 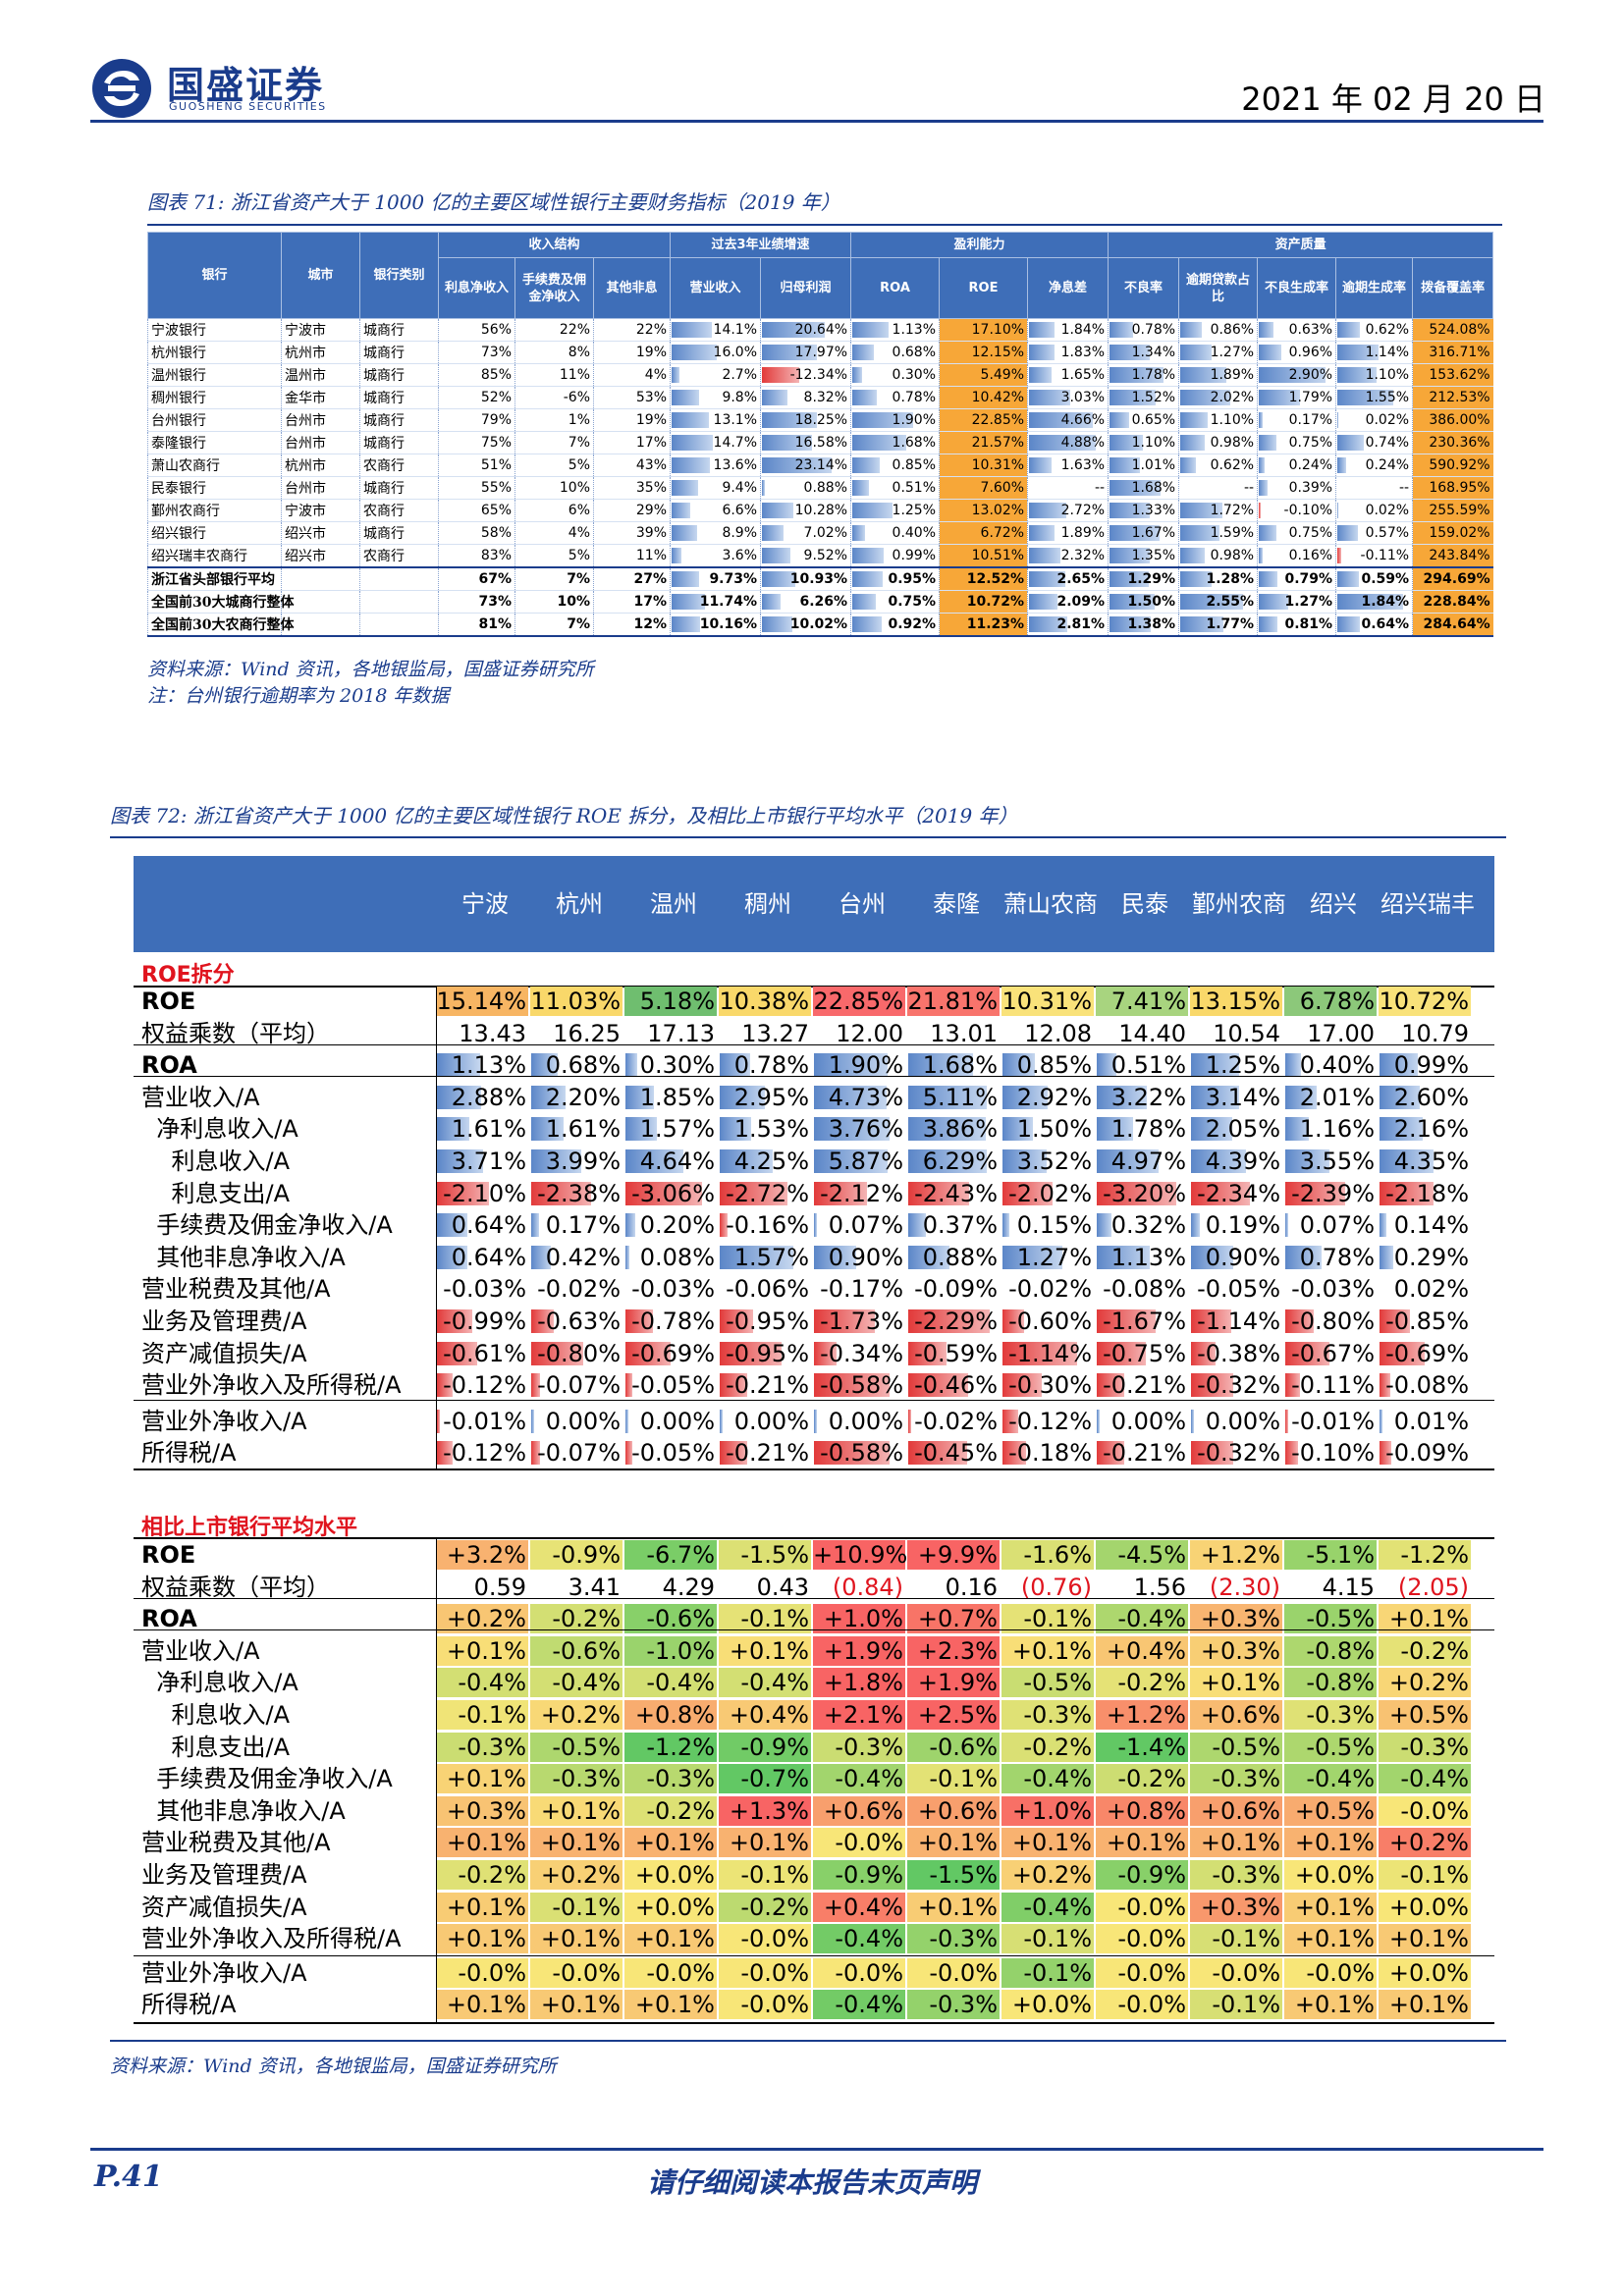 What do you see at coordinates (824, 225) in the screenshot?
I see `figure-71-rule` at bounding box center [824, 225].